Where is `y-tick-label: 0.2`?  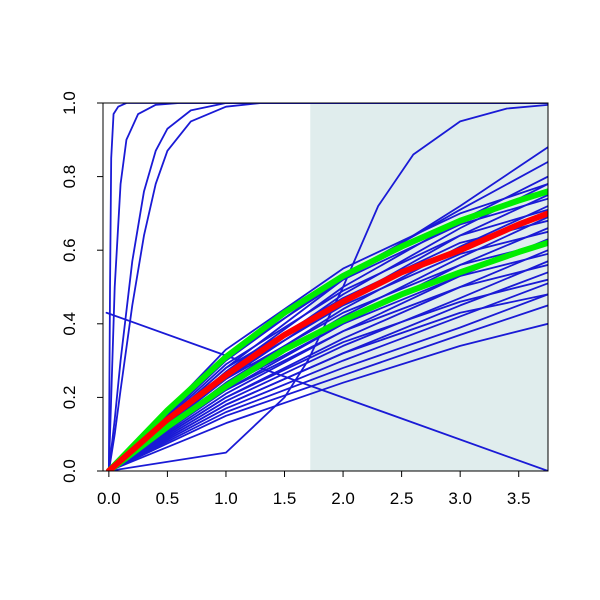
y-tick-label: 0.2 is located at coordinates (69, 398).